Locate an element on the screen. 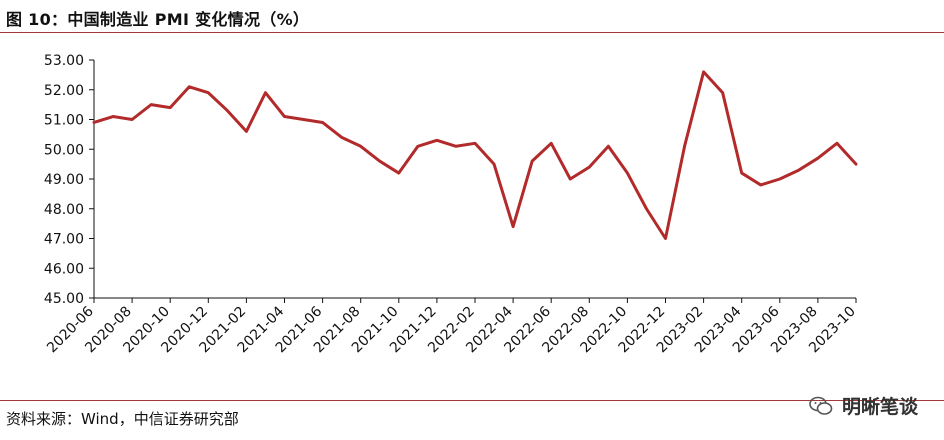  bottom-divider is located at coordinates (472, 400).